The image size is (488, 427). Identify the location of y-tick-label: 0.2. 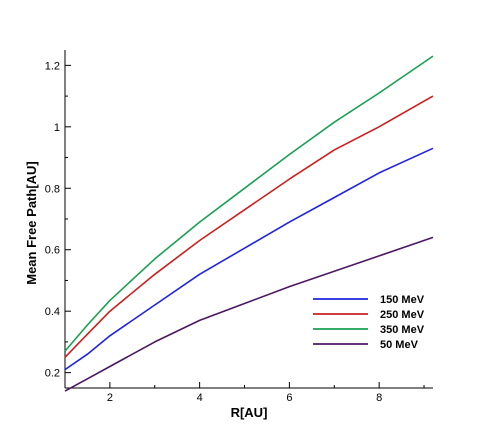
(52, 374).